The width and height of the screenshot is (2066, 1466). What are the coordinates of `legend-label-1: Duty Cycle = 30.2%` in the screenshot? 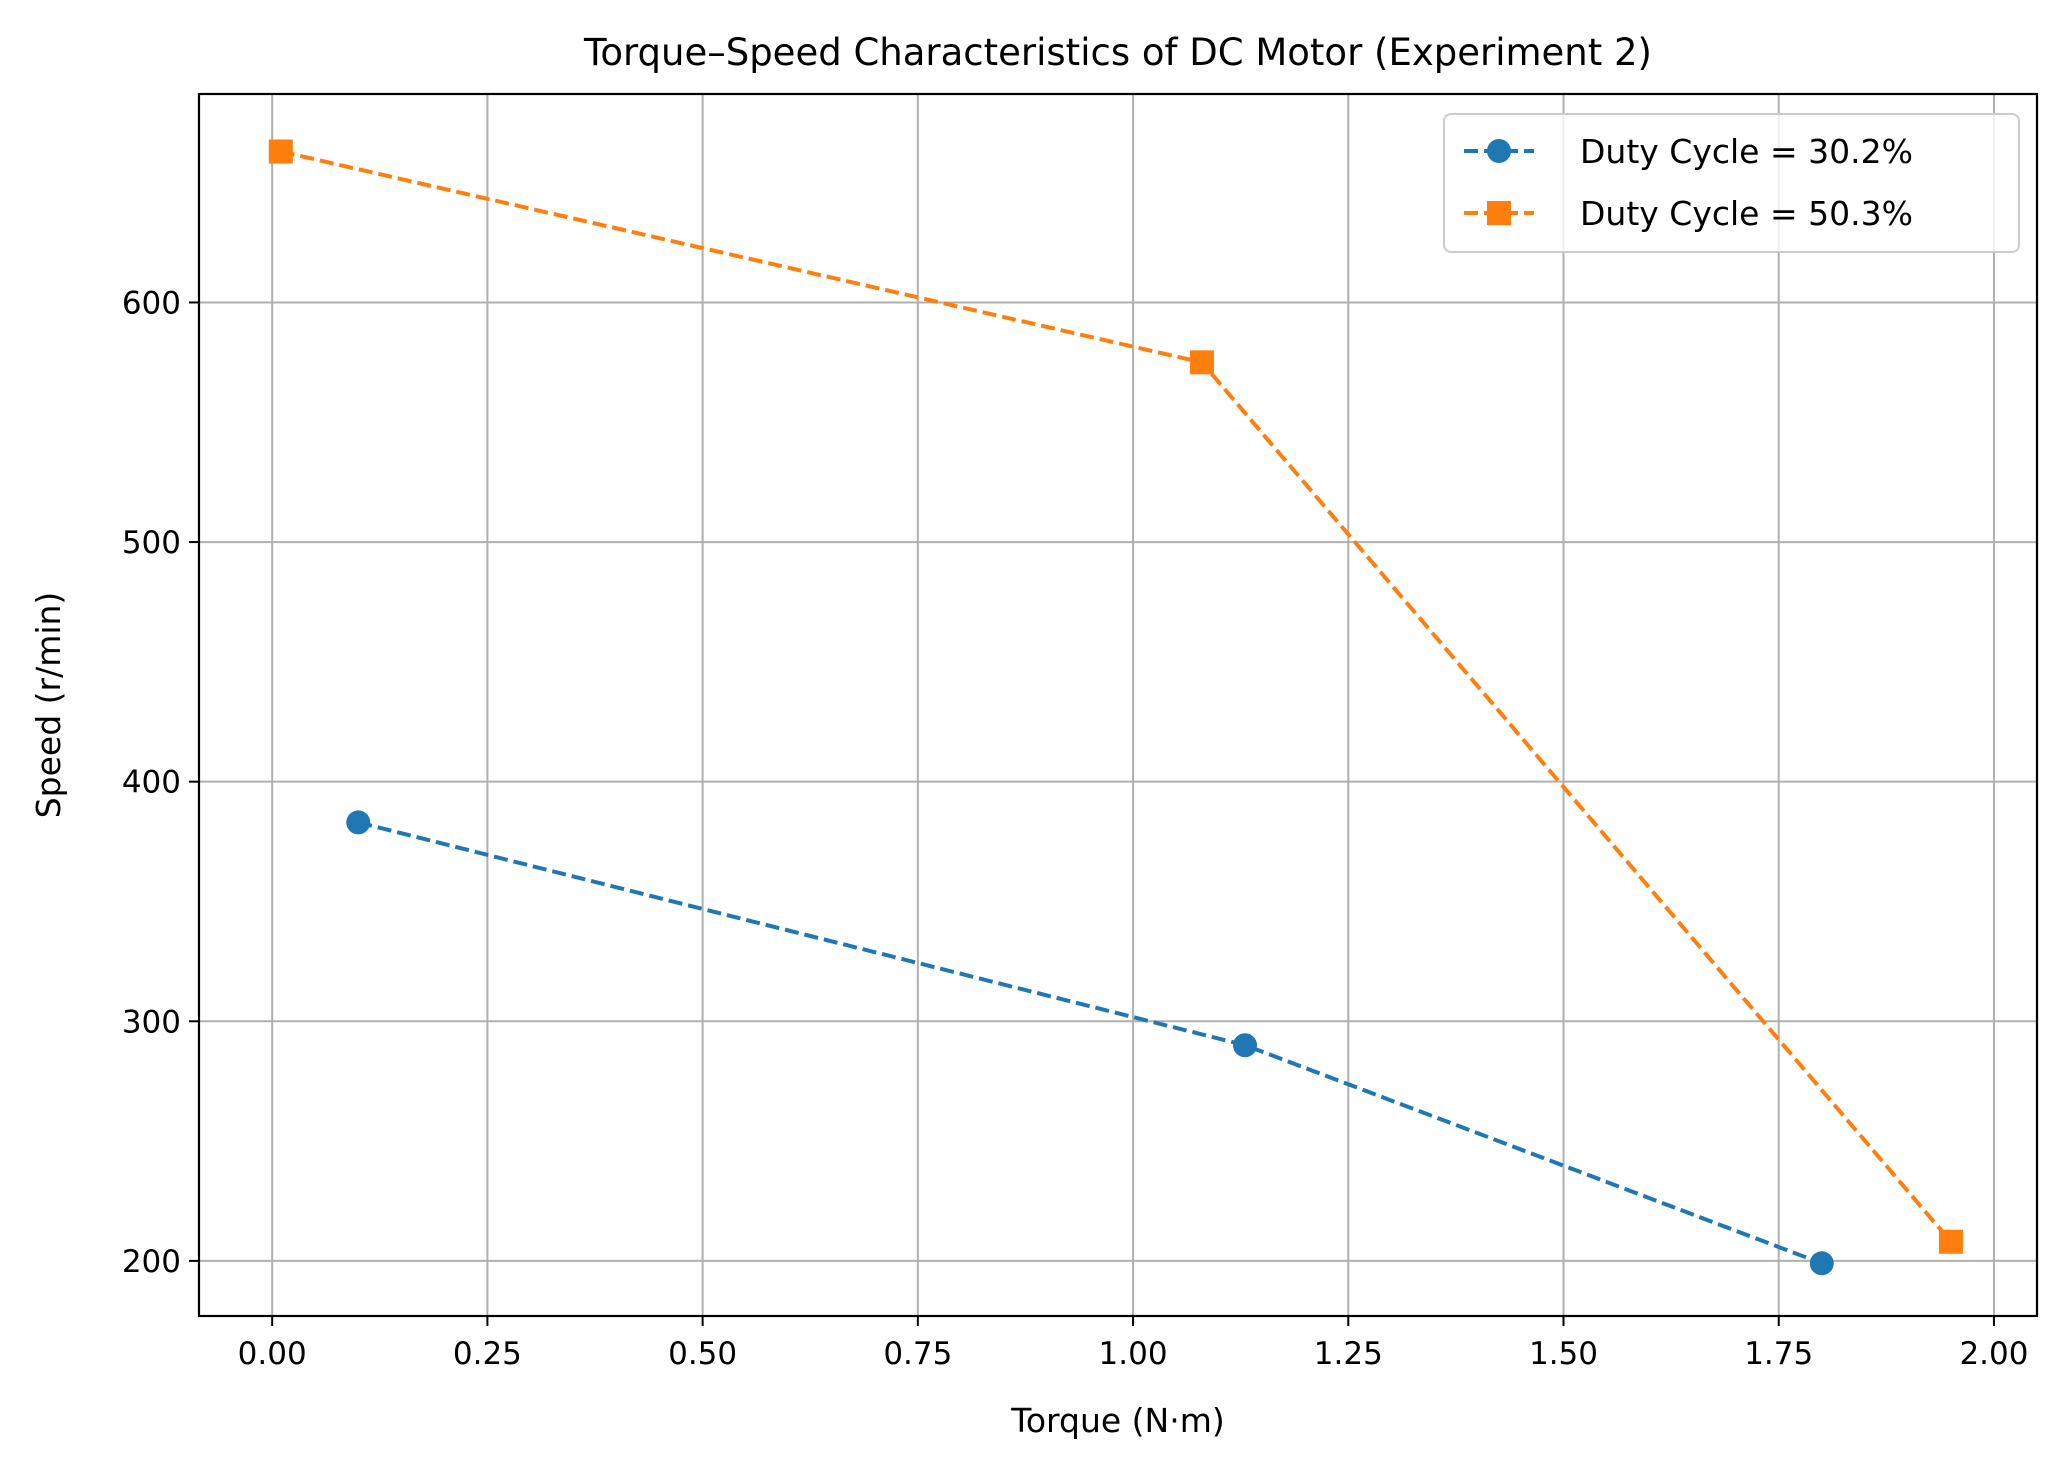 It's located at (1746, 151).